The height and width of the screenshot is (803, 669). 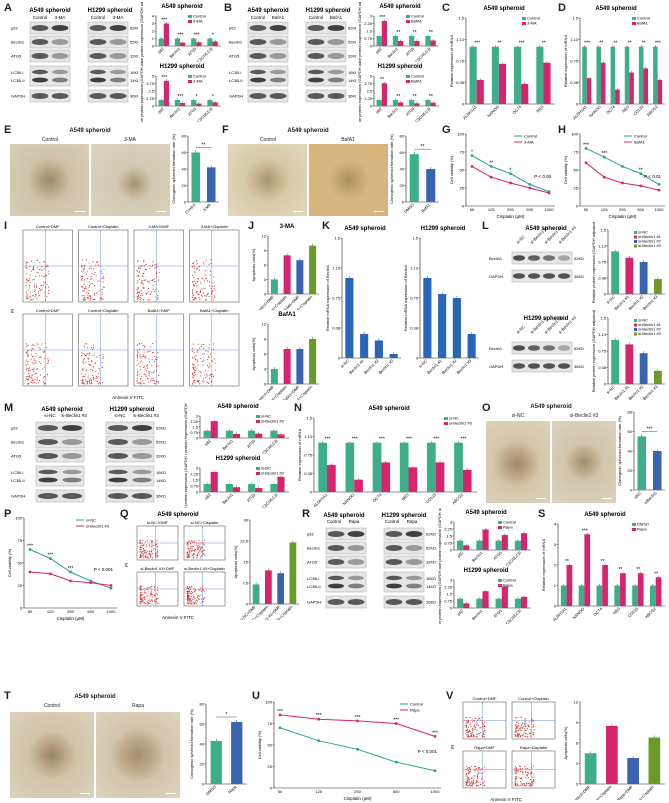 I want to click on flow-sample-label: Control+DMF, so click(x=48, y=310).